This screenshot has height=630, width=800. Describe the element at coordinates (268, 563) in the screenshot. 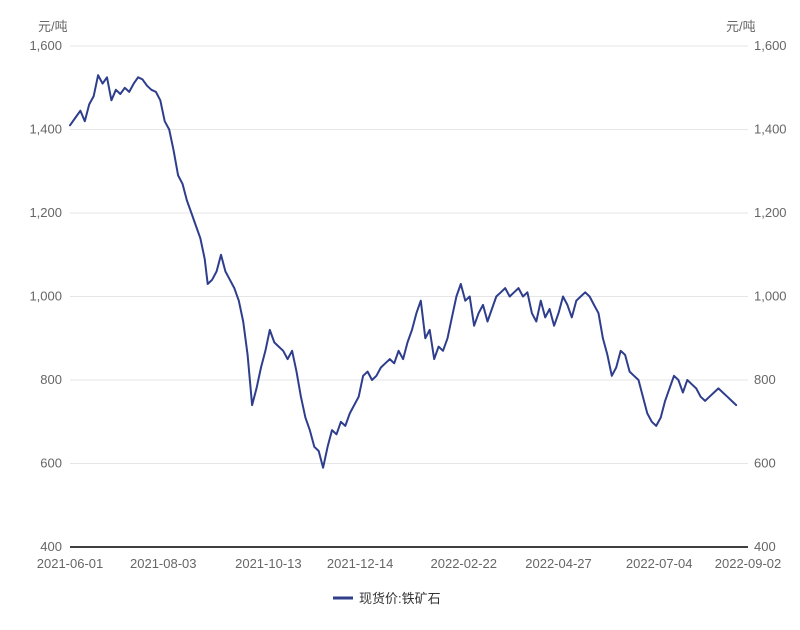

I see `x-tick-label: 2021-10-13` at that location.